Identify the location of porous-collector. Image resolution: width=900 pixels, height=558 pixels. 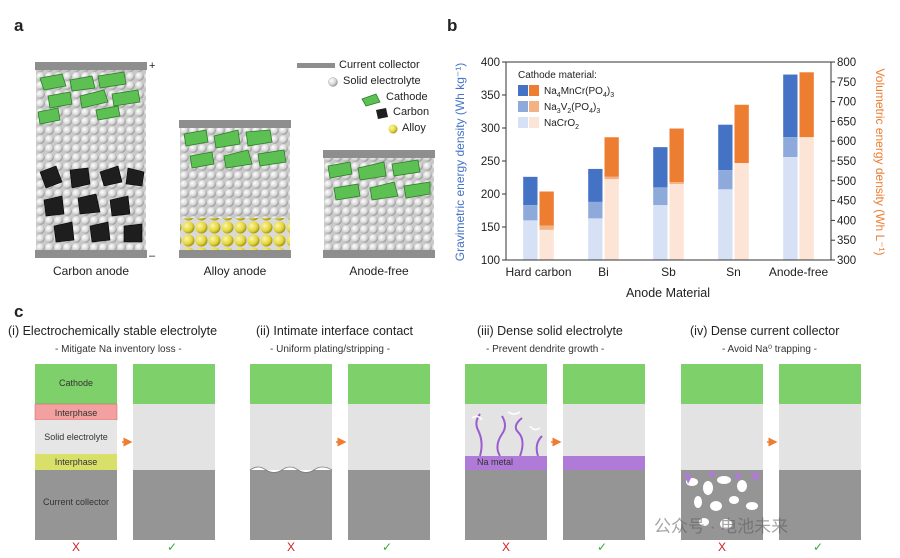
(722, 502).